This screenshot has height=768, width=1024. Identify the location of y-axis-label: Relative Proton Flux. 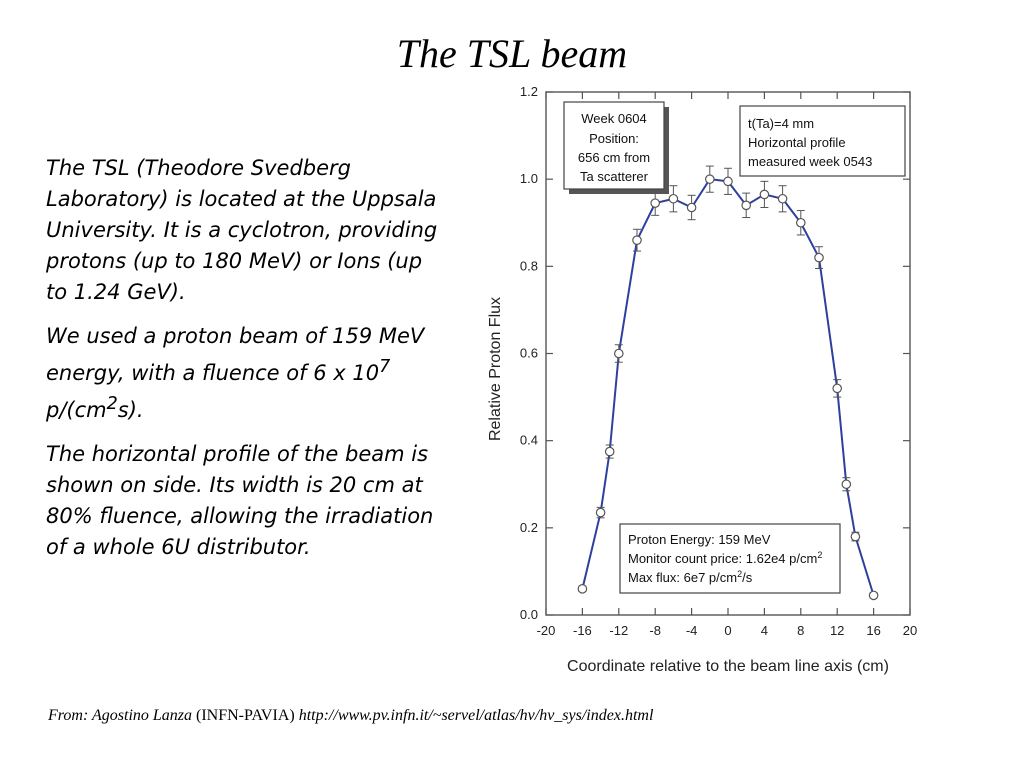
(495, 369).